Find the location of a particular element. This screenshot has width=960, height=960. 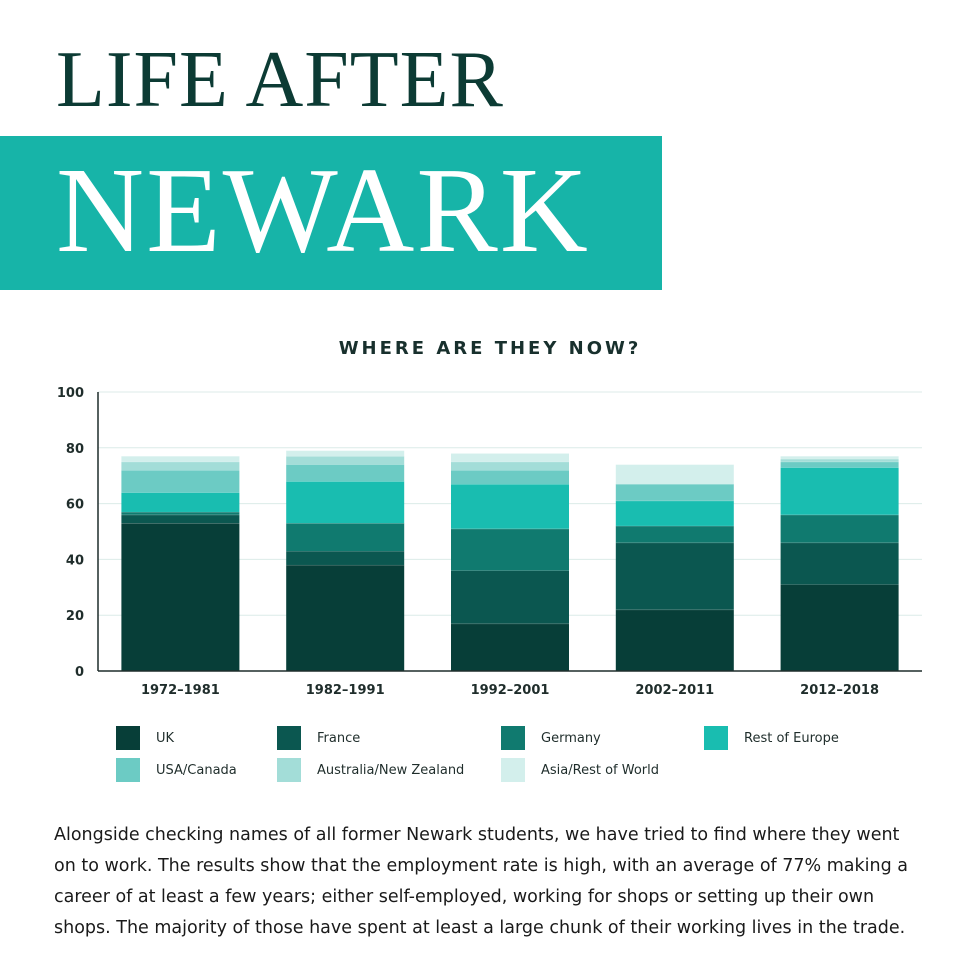

legend-item: Rest of Europe is located at coordinates (771, 738).